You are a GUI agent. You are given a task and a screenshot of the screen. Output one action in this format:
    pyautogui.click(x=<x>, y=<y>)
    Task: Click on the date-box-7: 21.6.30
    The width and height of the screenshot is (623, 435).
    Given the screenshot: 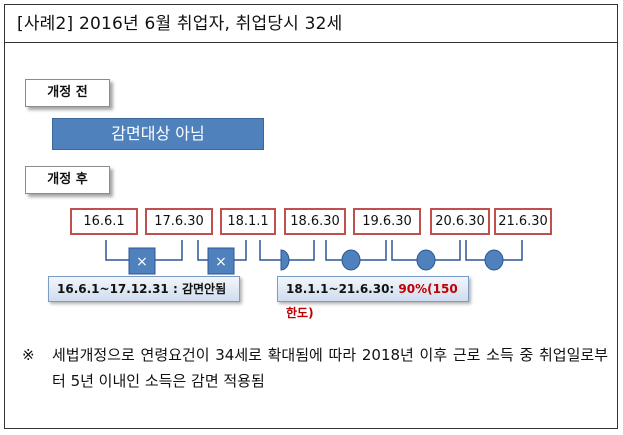 What is the action you would take?
    pyautogui.click(x=523, y=221)
    